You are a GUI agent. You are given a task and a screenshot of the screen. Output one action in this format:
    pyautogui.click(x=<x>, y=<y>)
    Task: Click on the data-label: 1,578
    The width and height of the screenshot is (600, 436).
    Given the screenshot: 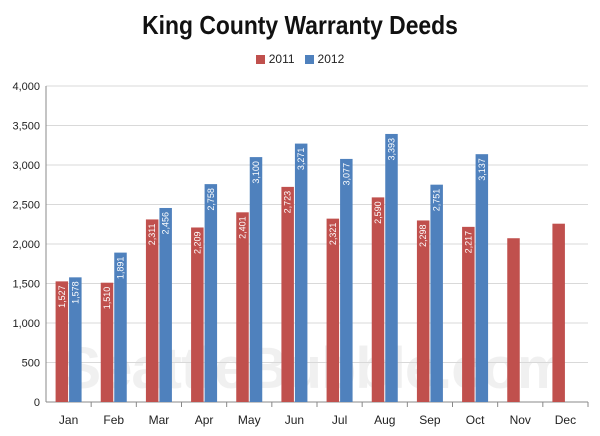 What is the action you would take?
    pyautogui.click(x=75, y=292)
    